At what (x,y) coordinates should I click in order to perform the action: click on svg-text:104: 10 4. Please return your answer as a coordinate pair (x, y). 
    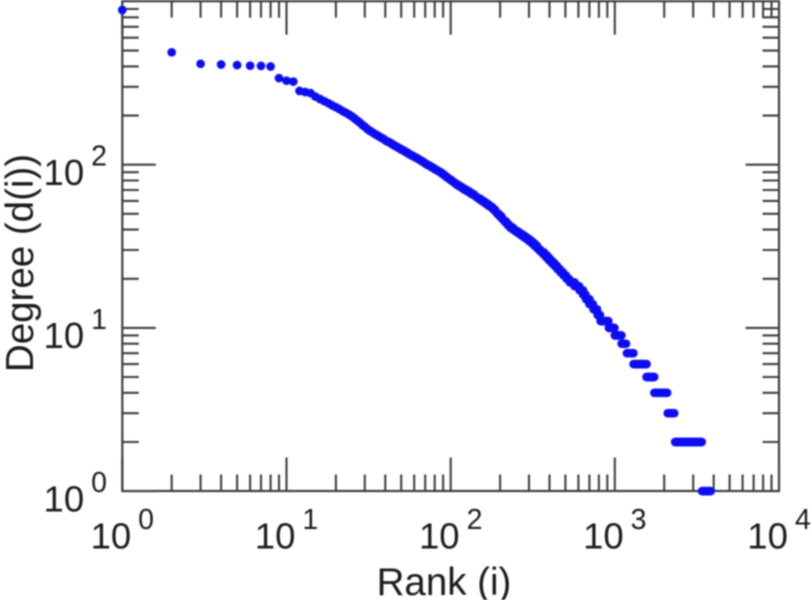
    Looking at the image, I should click on (779, 530).